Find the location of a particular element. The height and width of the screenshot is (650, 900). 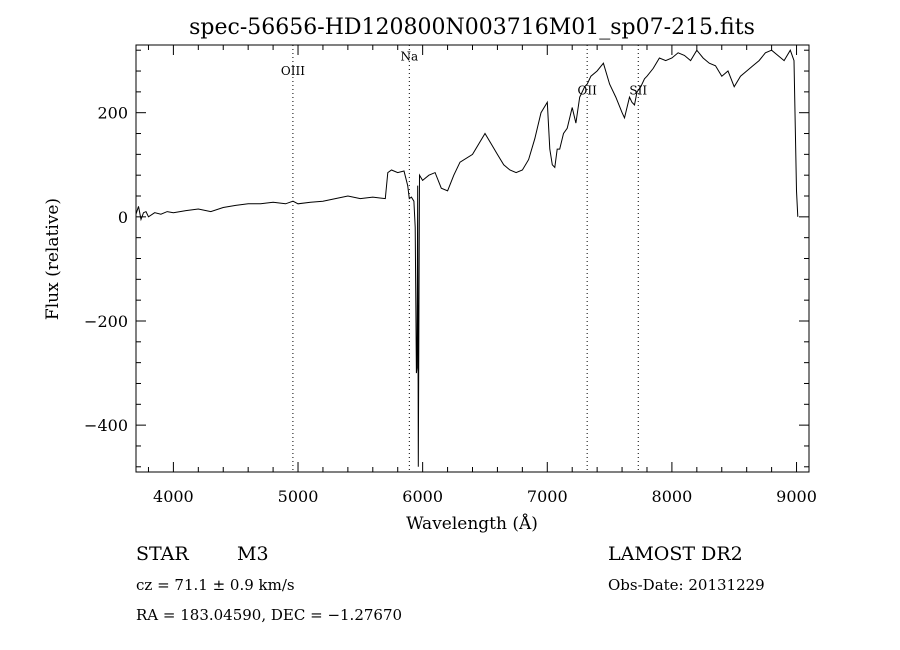

y-tick-label: −200 is located at coordinates (106, 321).